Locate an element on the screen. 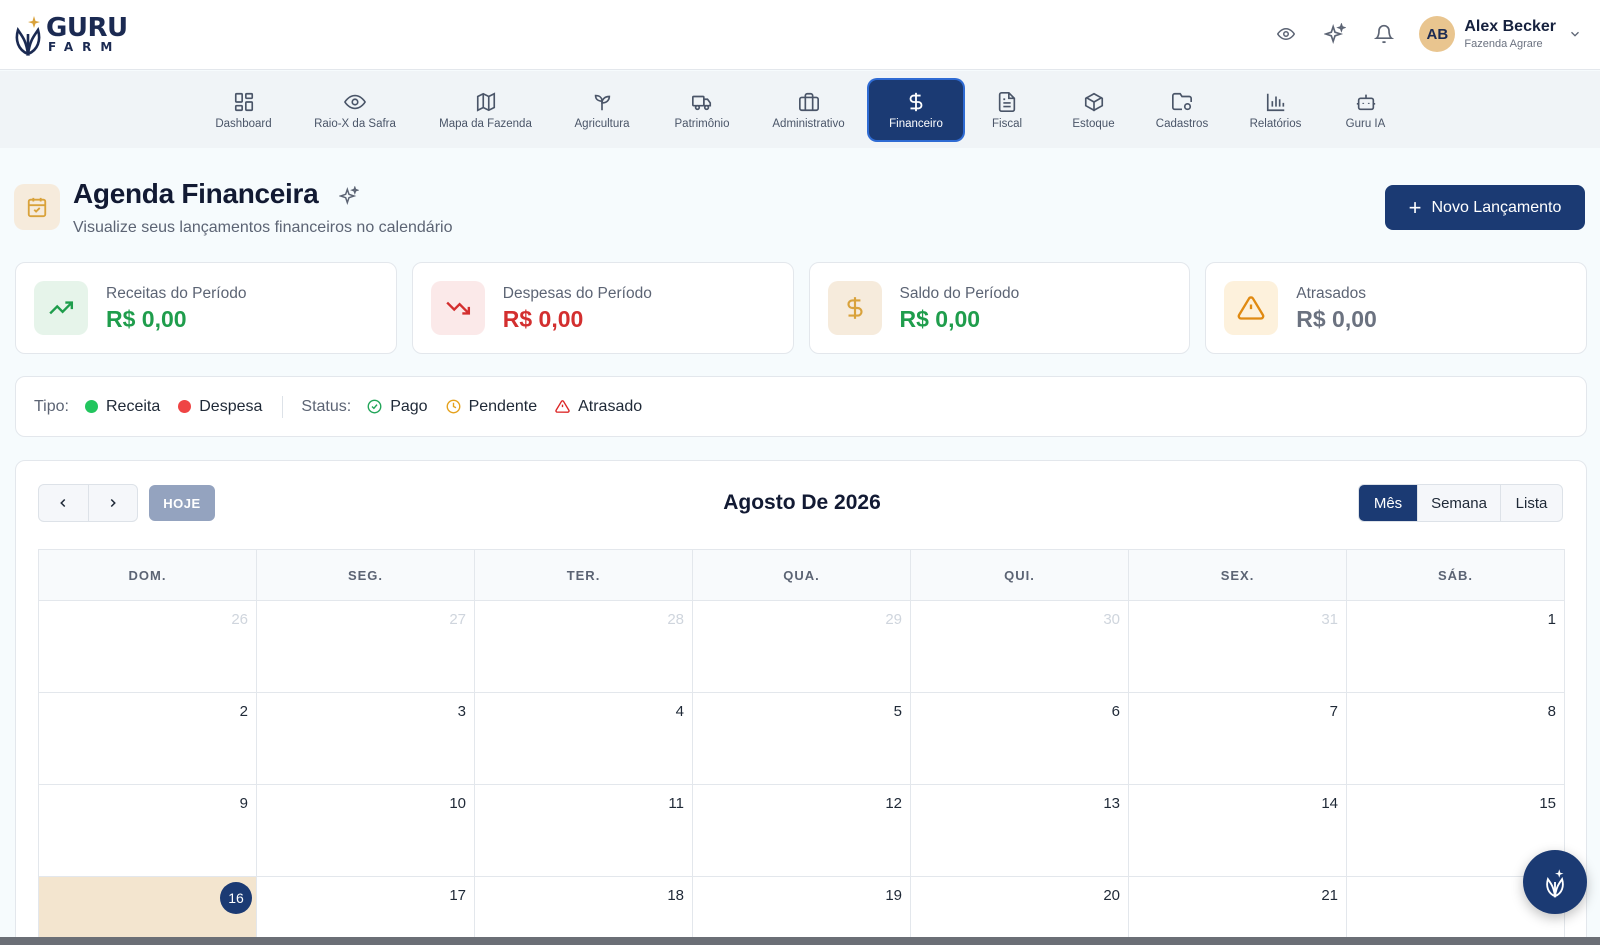  day-cell: 31 is located at coordinates (1238, 647).